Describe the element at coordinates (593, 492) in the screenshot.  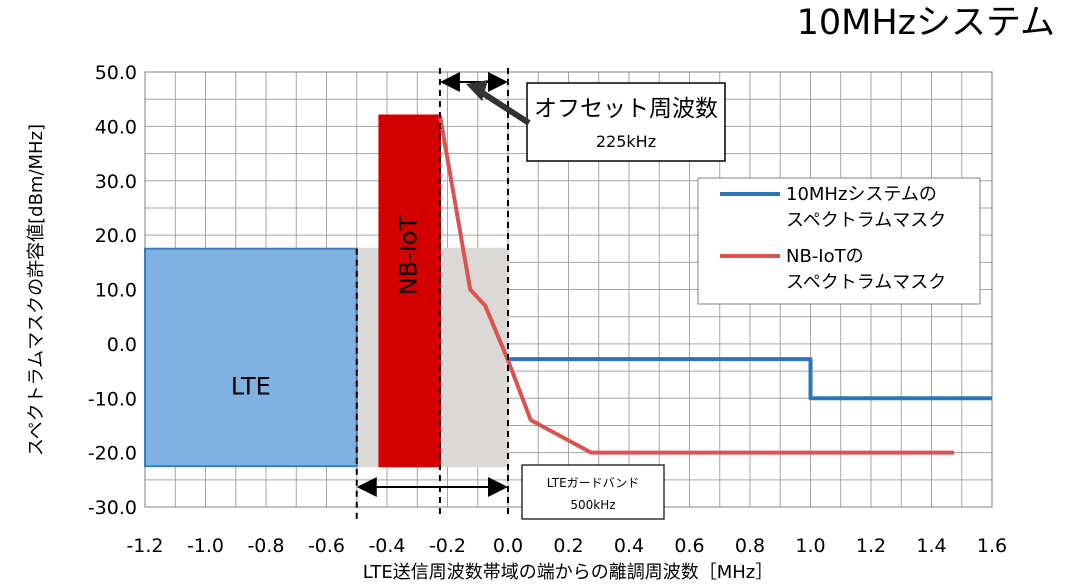
I see `guard-callout-box` at that location.